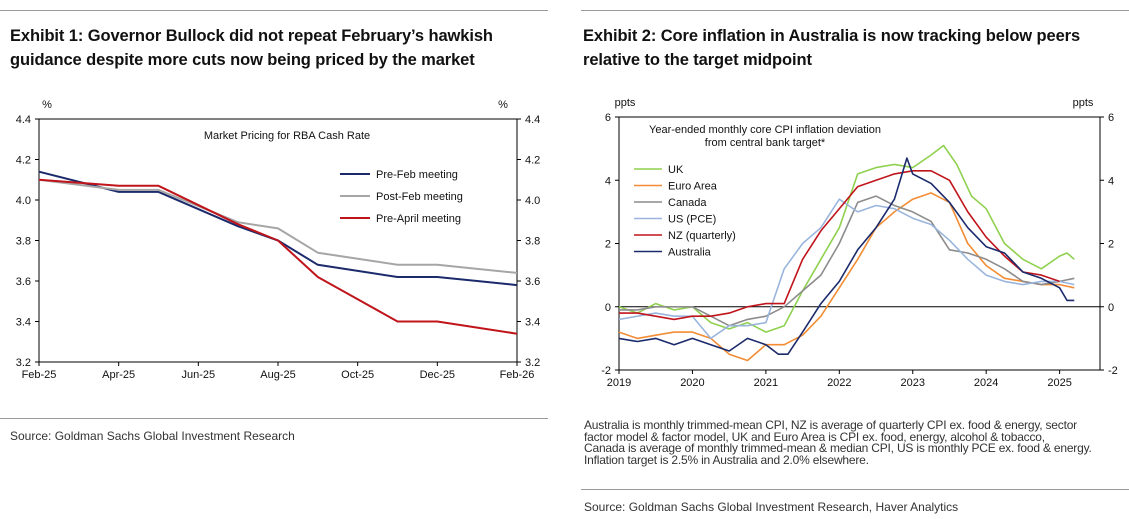 The width and height of the screenshot is (1129, 519). What do you see at coordinates (693, 187) in the screenshot?
I see `legend-label: Euro Area` at bounding box center [693, 187].